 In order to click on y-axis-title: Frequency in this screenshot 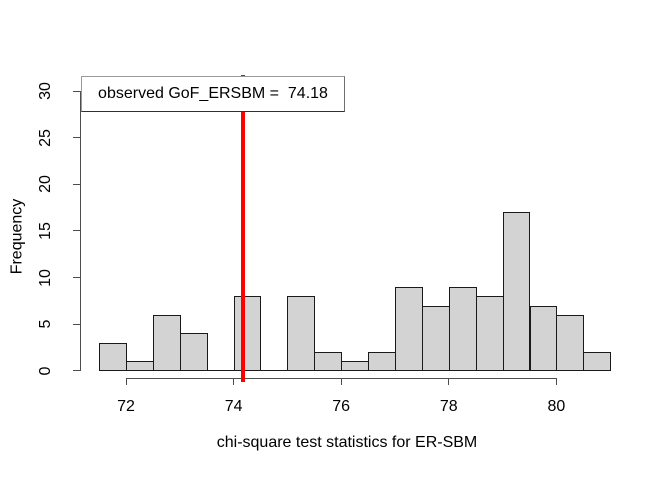, I will do `click(17, 236)`.